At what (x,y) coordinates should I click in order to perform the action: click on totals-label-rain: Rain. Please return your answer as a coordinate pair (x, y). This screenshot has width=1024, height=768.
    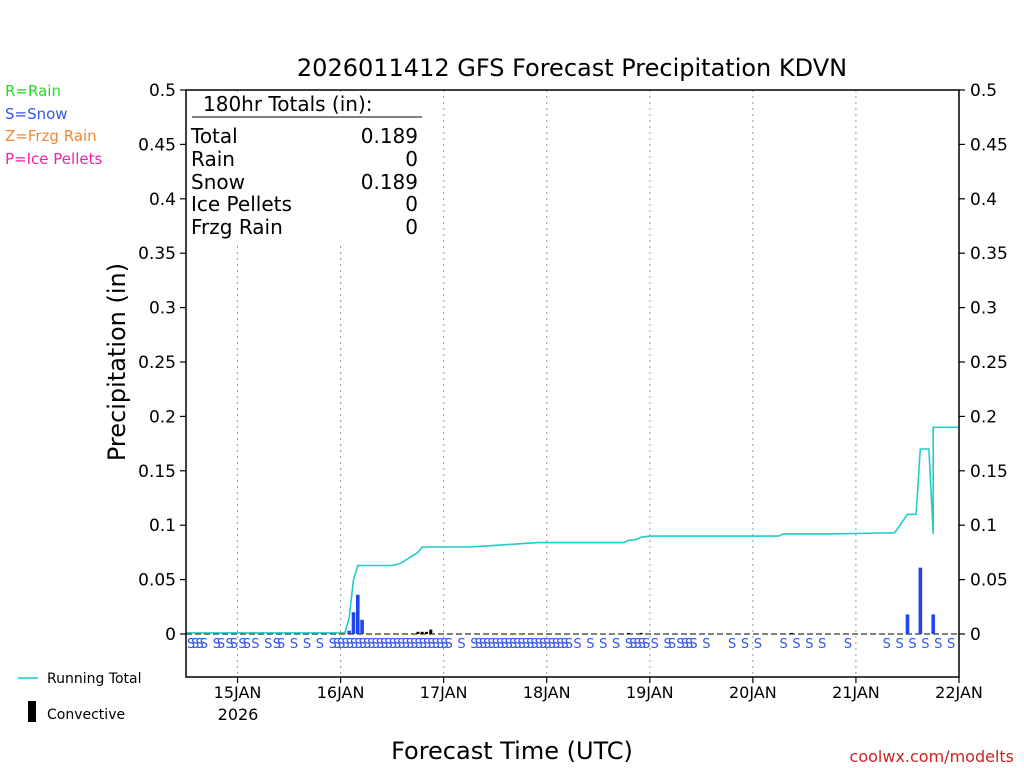
    Looking at the image, I should click on (213, 159).